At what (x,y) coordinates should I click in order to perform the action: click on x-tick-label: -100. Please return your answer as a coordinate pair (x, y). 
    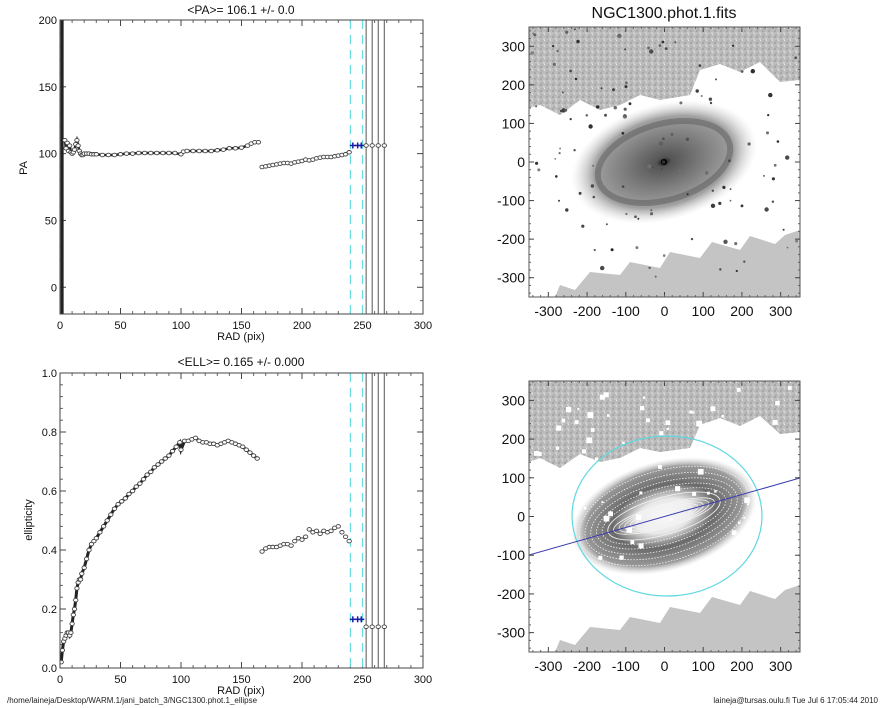
    Looking at the image, I should click on (626, 311).